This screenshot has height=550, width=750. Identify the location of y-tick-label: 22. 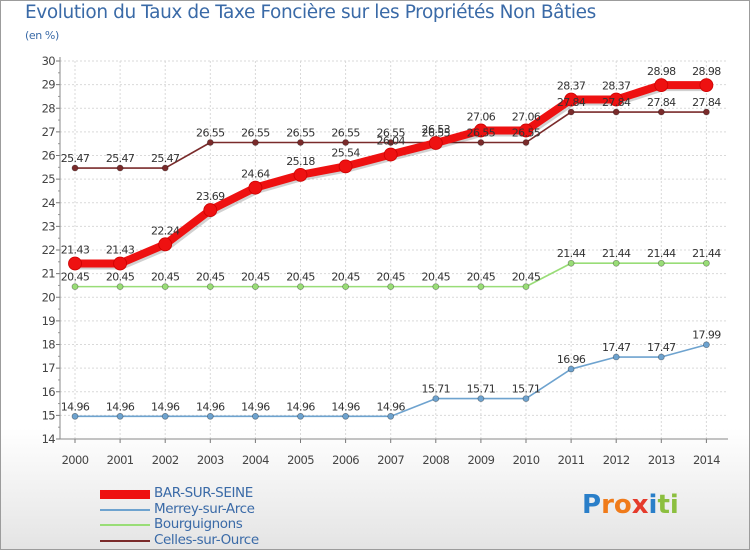
(49, 250).